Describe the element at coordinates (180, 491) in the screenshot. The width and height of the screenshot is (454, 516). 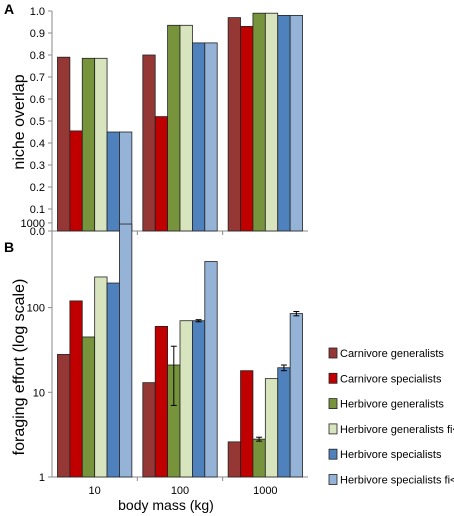
I see `x-tick-label: 100` at that location.